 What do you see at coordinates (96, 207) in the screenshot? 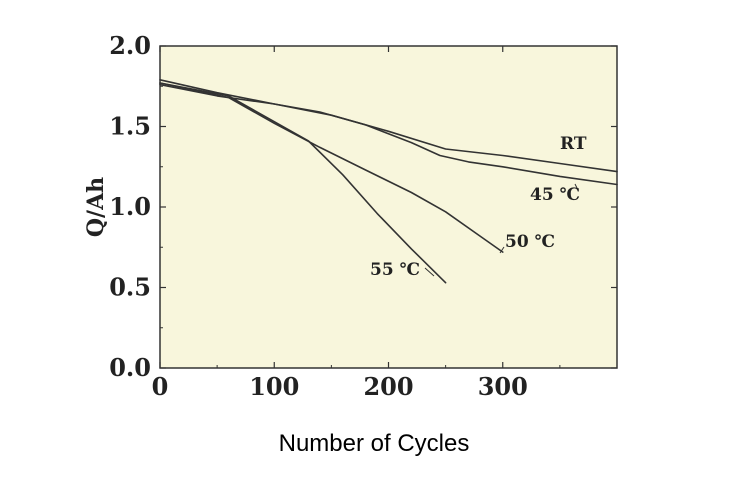
I see `y-axis-label: Q/Ah` at bounding box center [96, 207].